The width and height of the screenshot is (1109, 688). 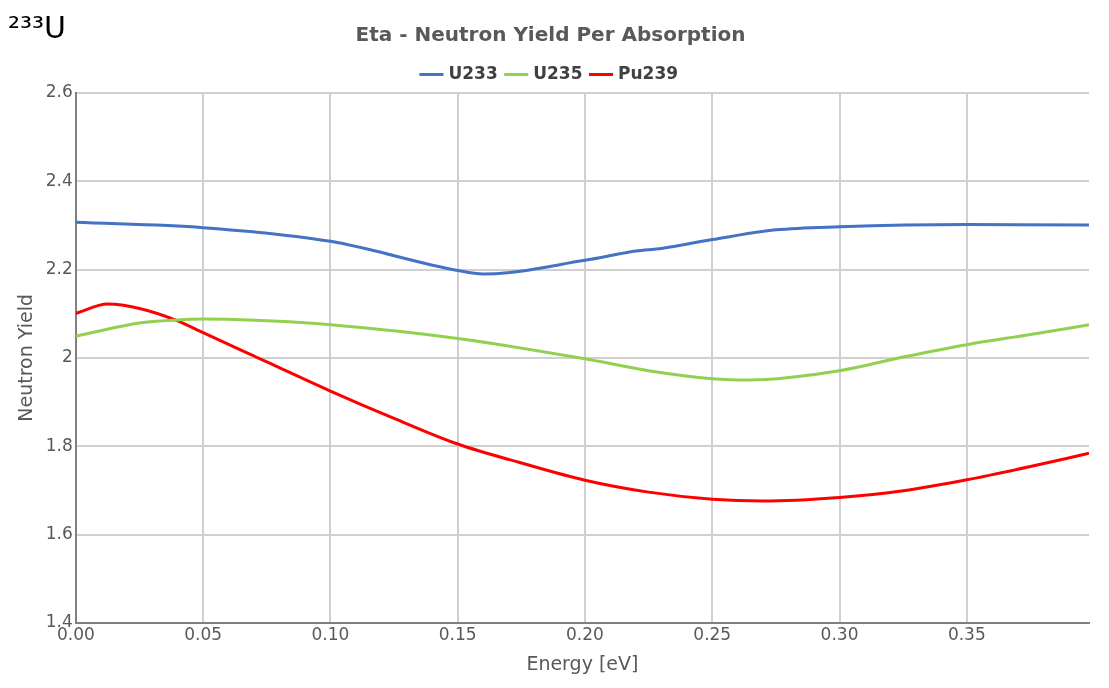 I want to click on text: ²³³U, so click(x=37, y=27).